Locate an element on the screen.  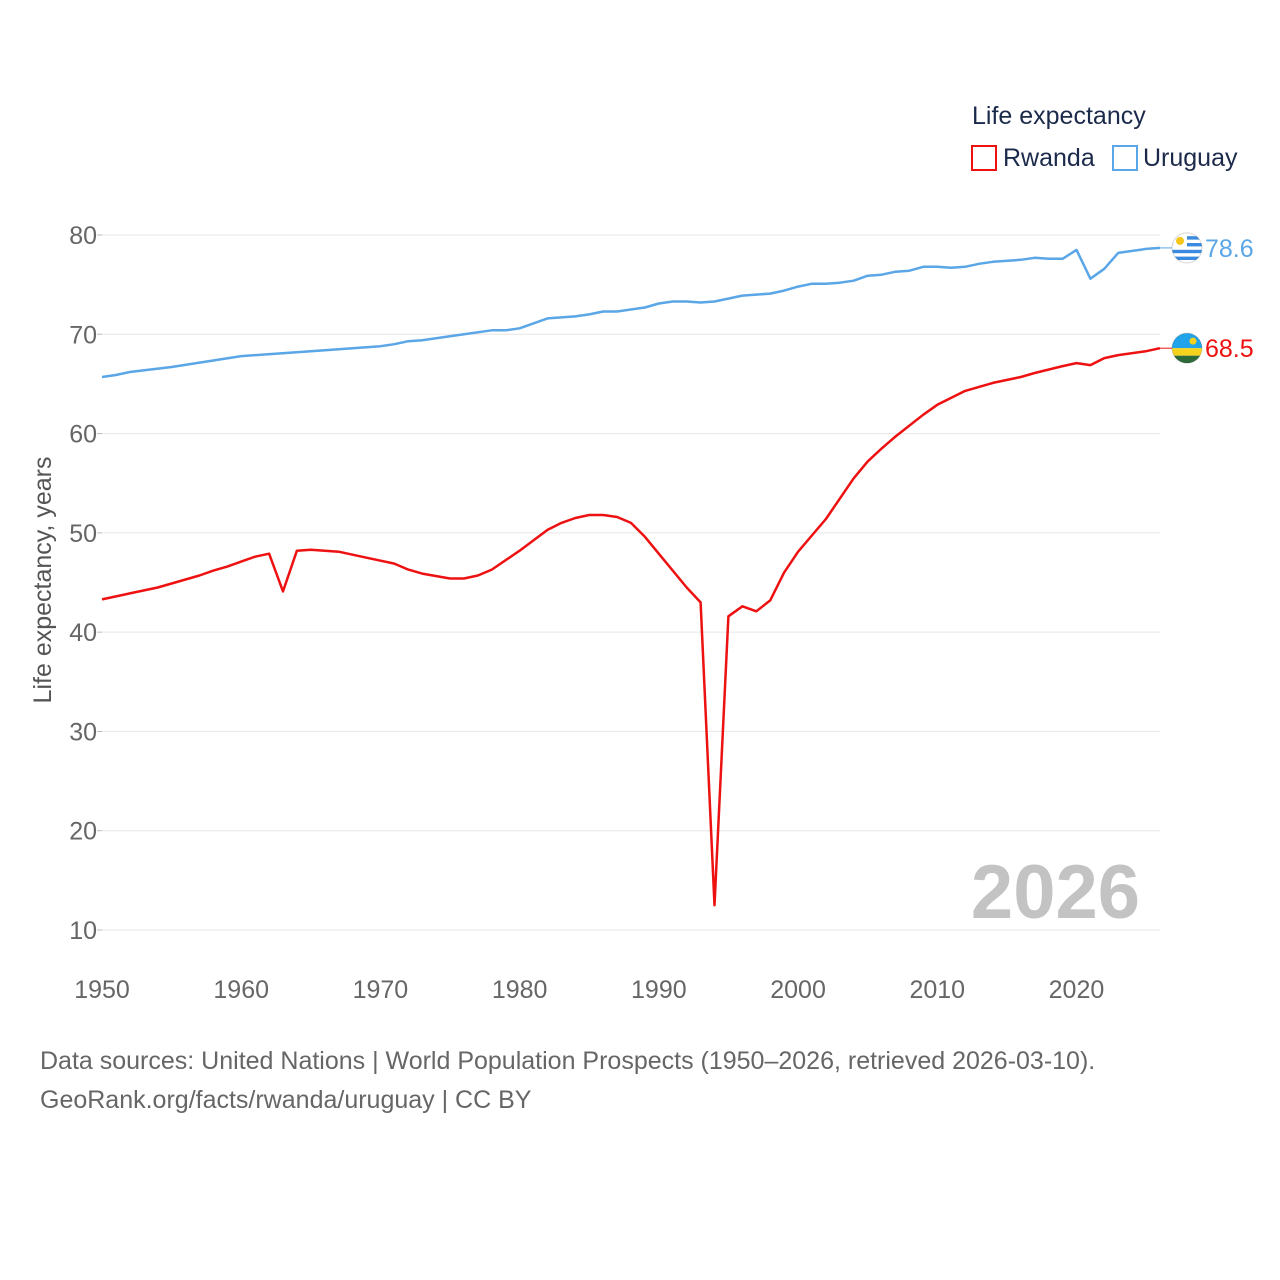
x-tick-label: 2020 is located at coordinates (1077, 990).